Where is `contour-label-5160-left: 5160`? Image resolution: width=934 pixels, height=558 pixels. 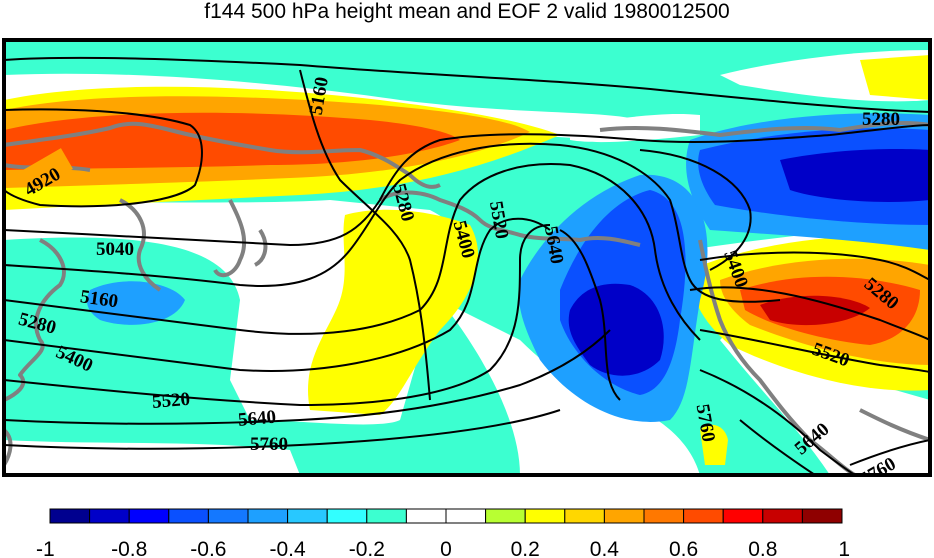
contour-label-5160-left: 5160 is located at coordinates (99, 299).